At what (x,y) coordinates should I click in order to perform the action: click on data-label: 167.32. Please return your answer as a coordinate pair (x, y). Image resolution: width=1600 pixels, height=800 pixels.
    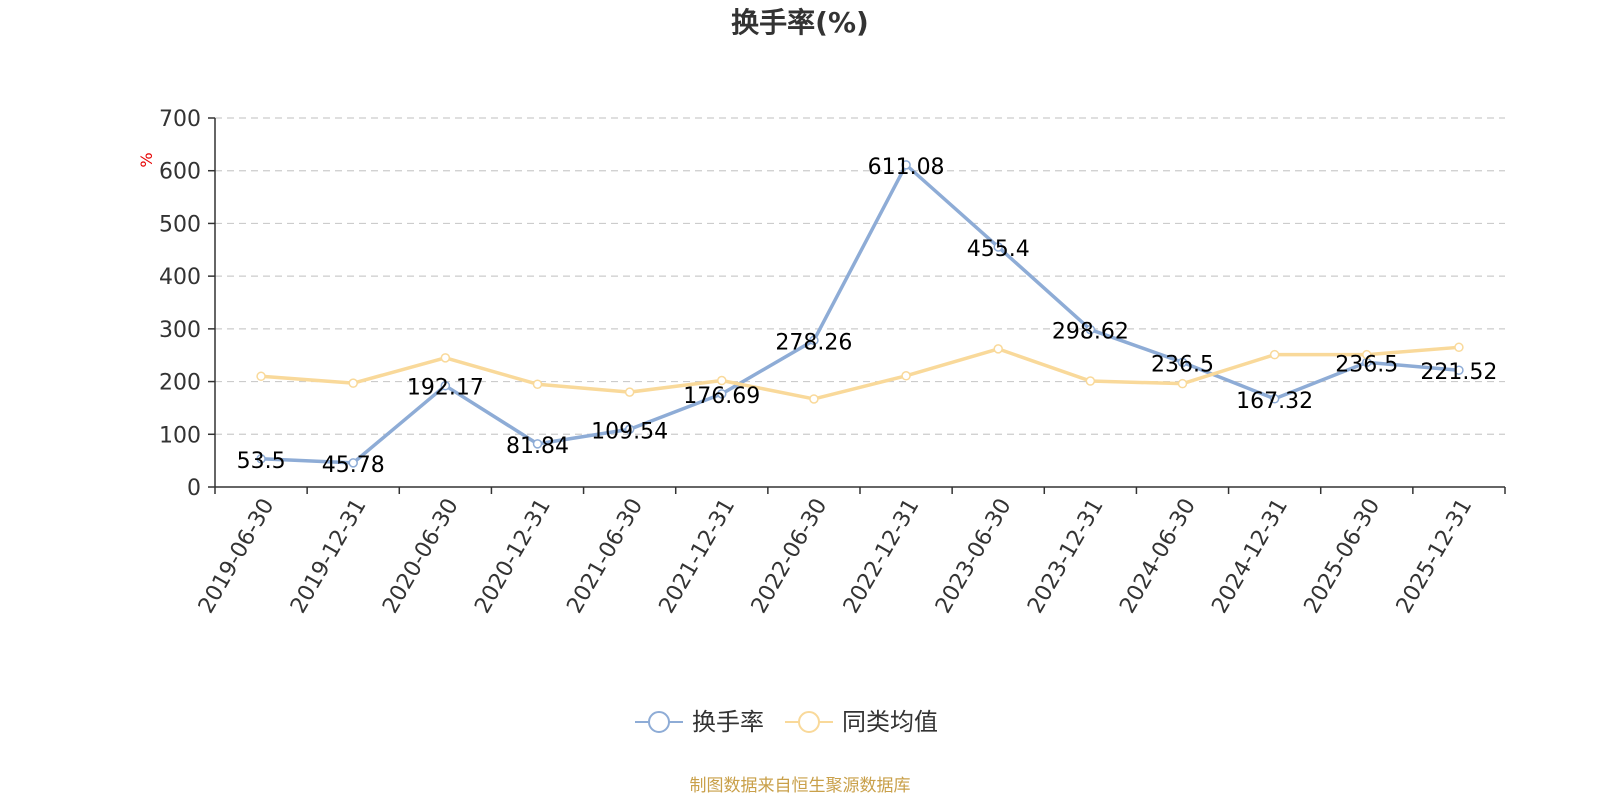
    Looking at the image, I should click on (1274, 401).